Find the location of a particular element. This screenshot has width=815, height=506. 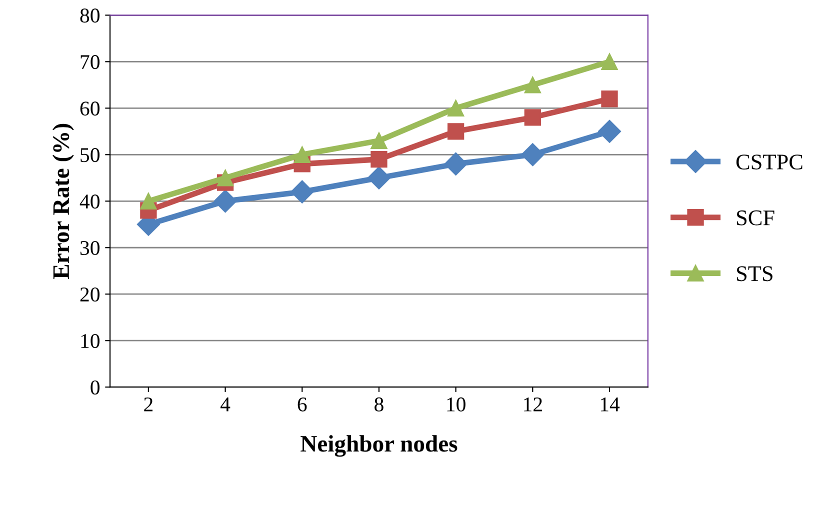

x-tick-label: 12 is located at coordinates (533, 404).